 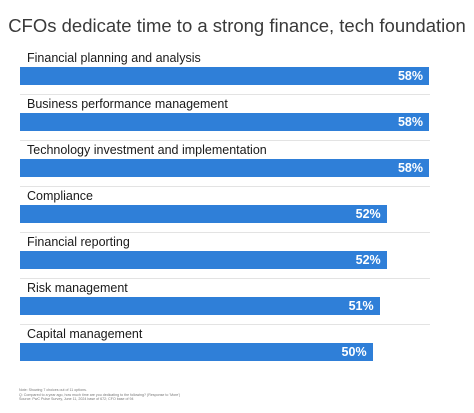 I want to click on bar-row: Financial planning and analysis 58%, so click(x=235, y=68).